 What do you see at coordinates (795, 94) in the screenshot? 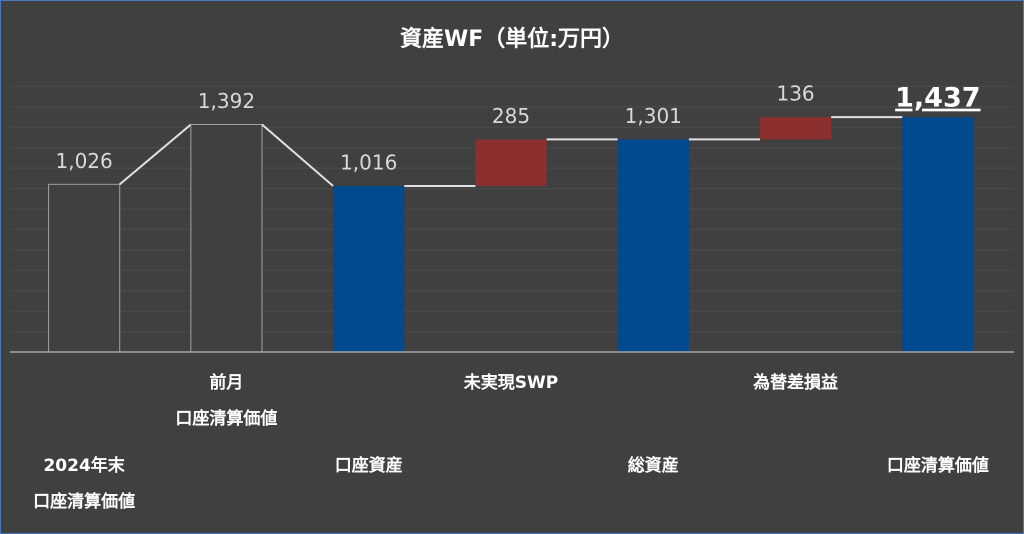
I see `value-label: 136` at bounding box center [795, 94].